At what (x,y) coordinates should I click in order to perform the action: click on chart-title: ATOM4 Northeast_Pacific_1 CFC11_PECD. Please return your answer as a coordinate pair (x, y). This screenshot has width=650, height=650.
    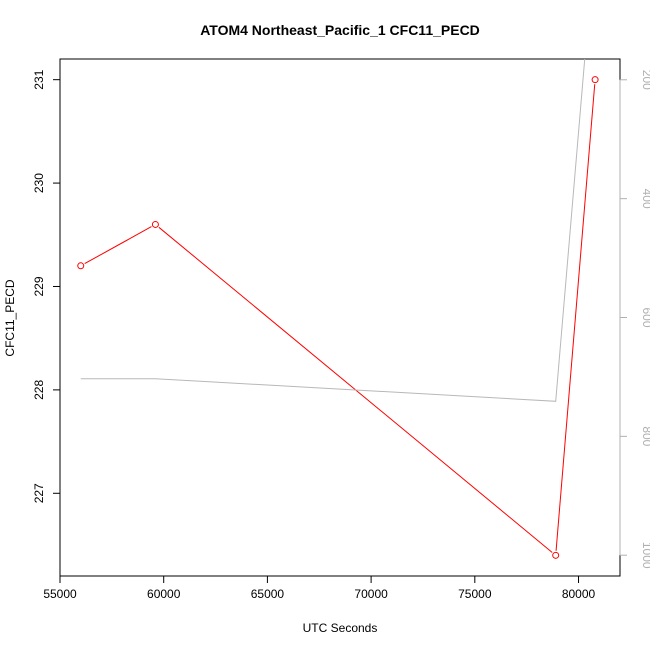
    Looking at the image, I should click on (340, 30).